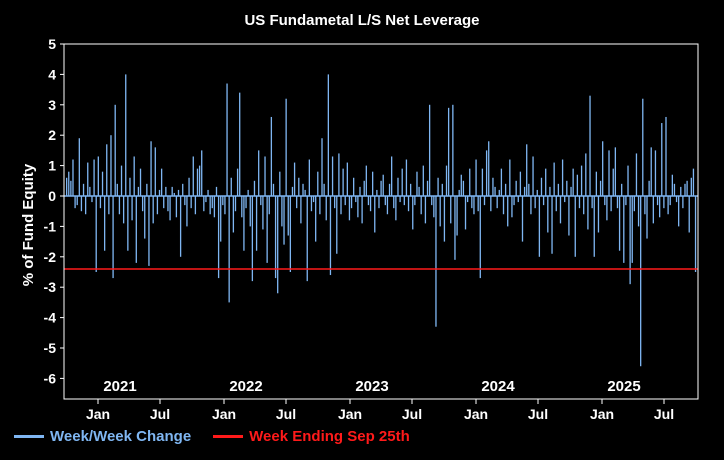 This screenshot has width=724, height=460. What do you see at coordinates (50, 318) in the screenshot?
I see `y-tick-label: -4` at bounding box center [50, 318].